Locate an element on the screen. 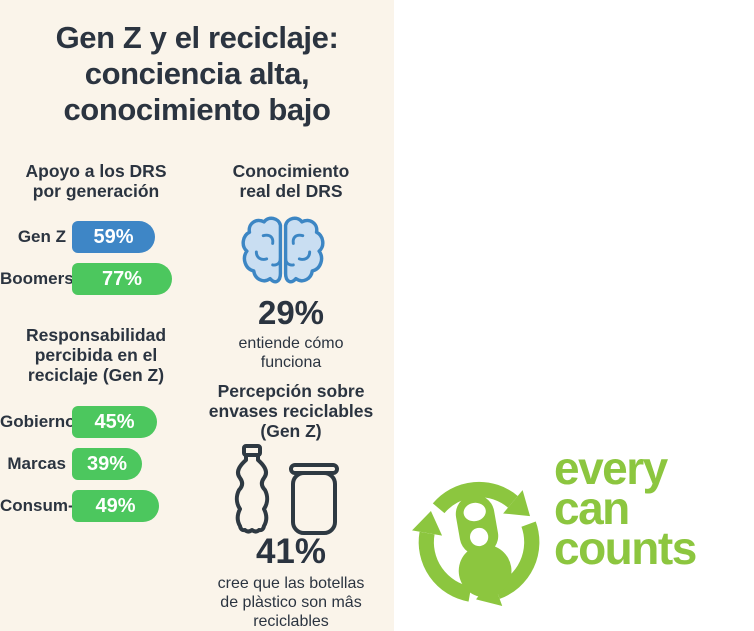 The height and width of the screenshot is (631, 754). bar-row-gobierno: Gobierno 45% is located at coordinates (100, 422).